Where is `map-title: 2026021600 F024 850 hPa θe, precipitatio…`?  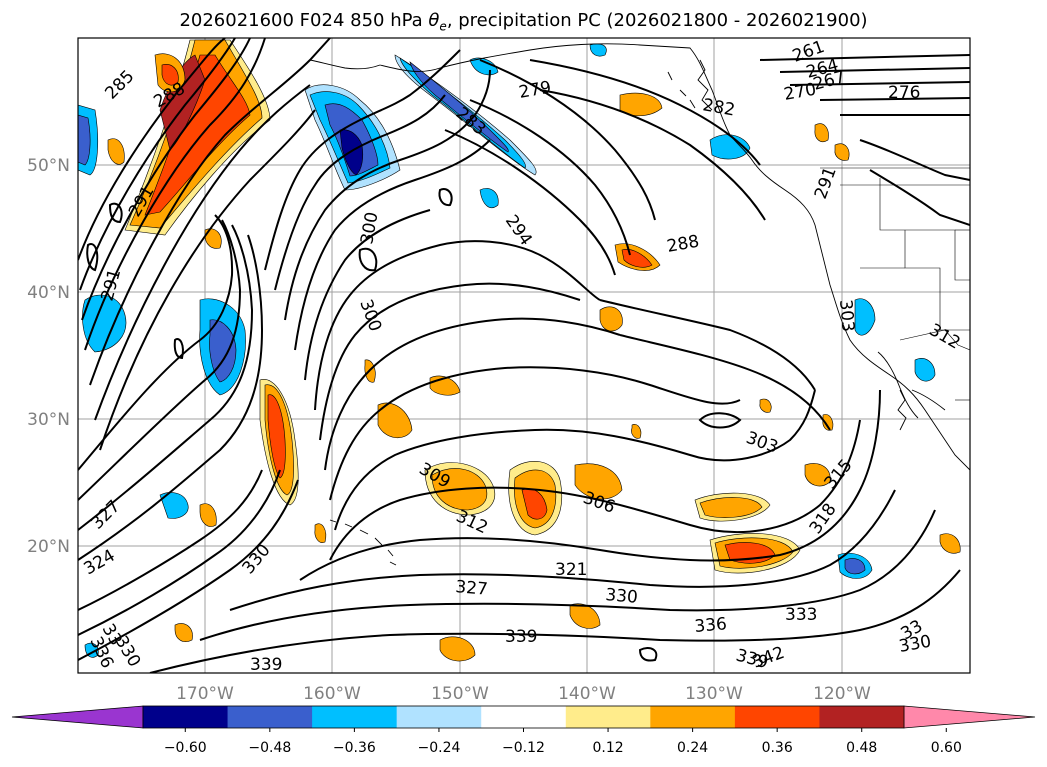
map-title: 2026021600 F024 850 hPa θe, precipitatio… is located at coordinates (523, 22).